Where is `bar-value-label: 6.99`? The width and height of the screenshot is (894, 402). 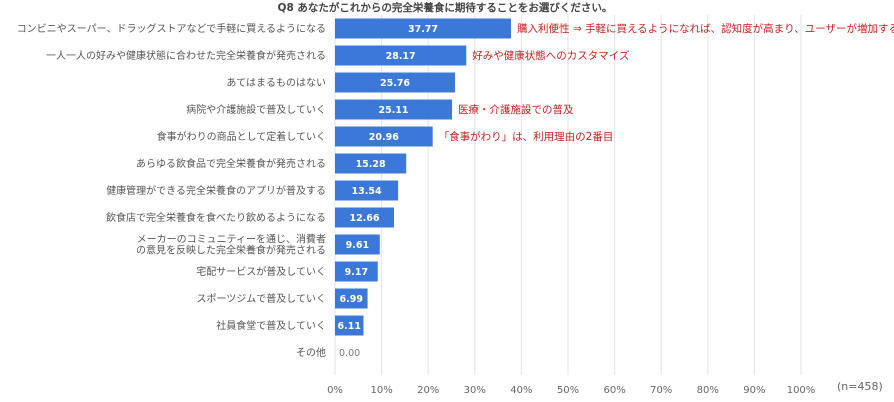 bar-value-label: 6.99 is located at coordinates (351, 299).